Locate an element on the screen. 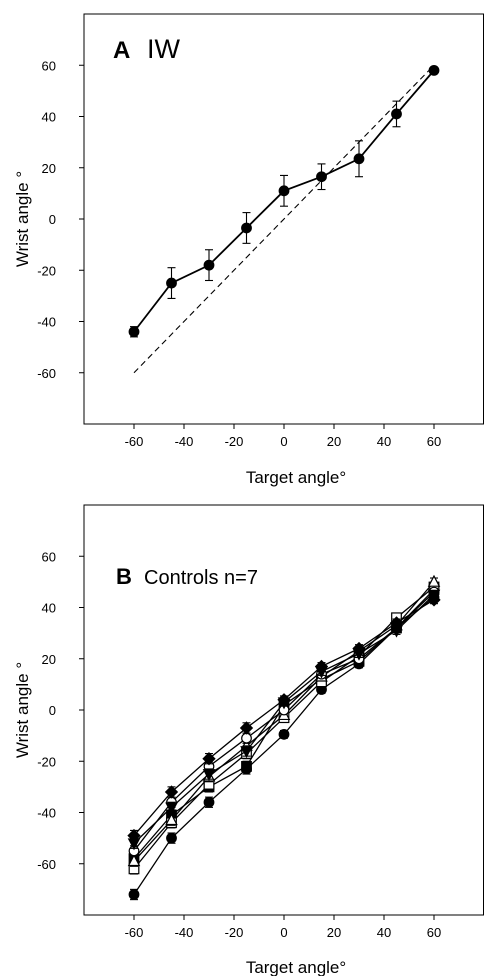  panel-letter: A is located at coordinates (121, 50).